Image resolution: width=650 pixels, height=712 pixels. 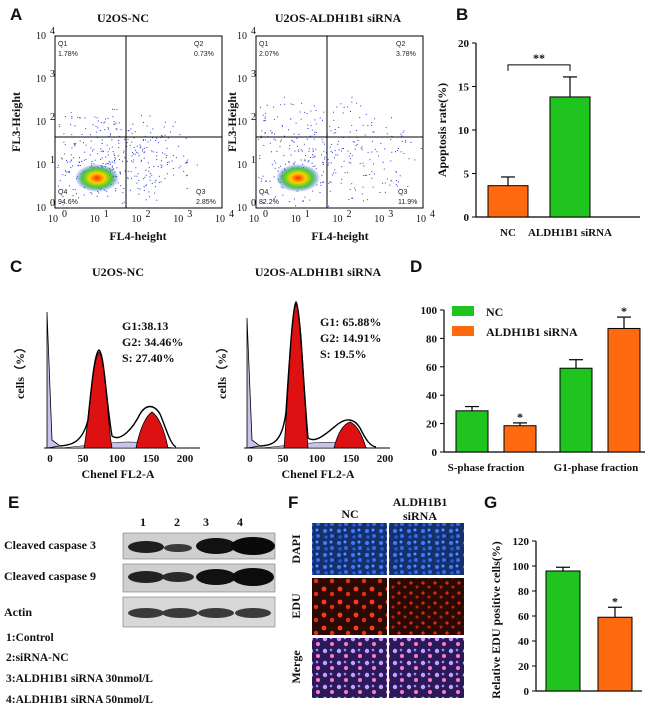 I want to click on row-label-dapi: DAPI, so click(x=296, y=549).